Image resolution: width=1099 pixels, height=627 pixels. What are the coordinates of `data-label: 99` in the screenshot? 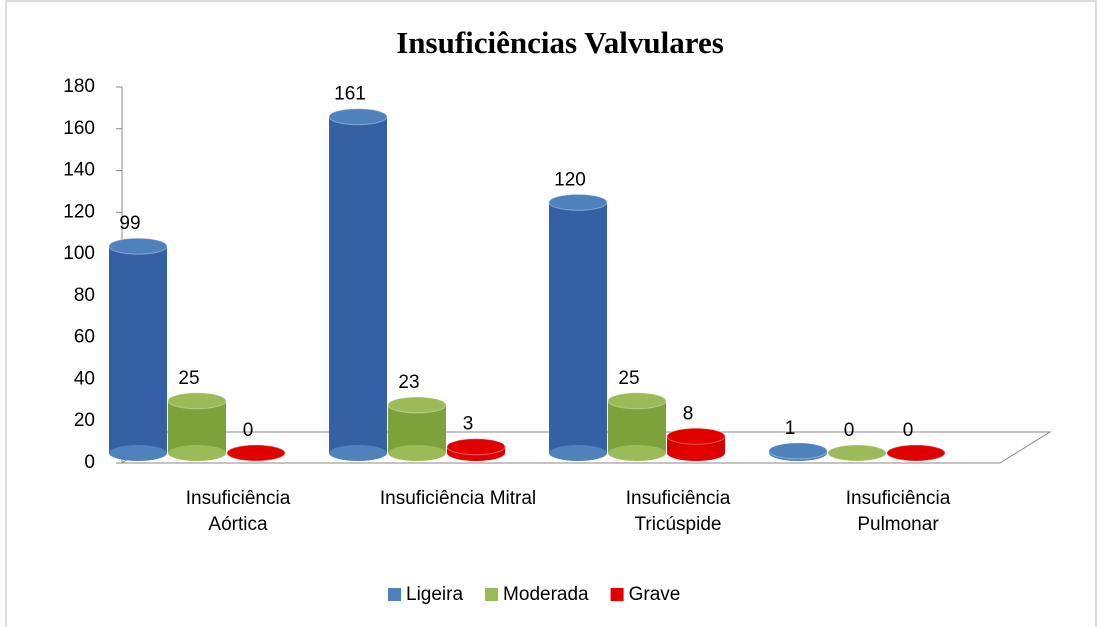 It's located at (129, 223).